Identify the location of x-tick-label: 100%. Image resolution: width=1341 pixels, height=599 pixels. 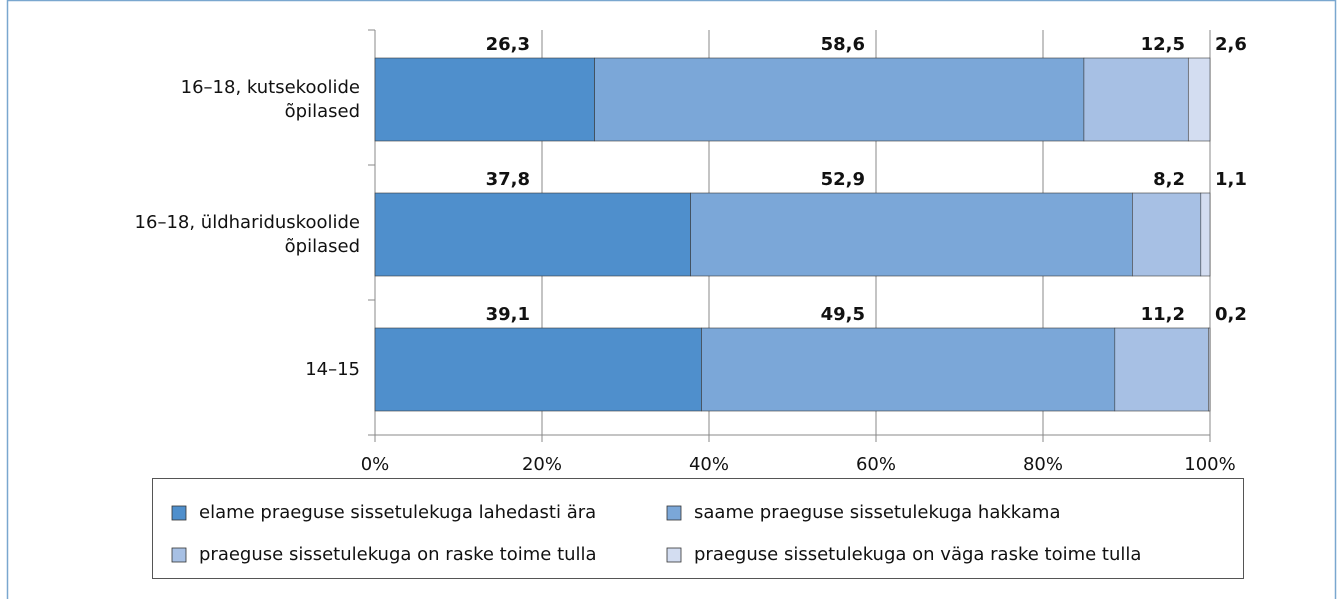
(1209, 464).